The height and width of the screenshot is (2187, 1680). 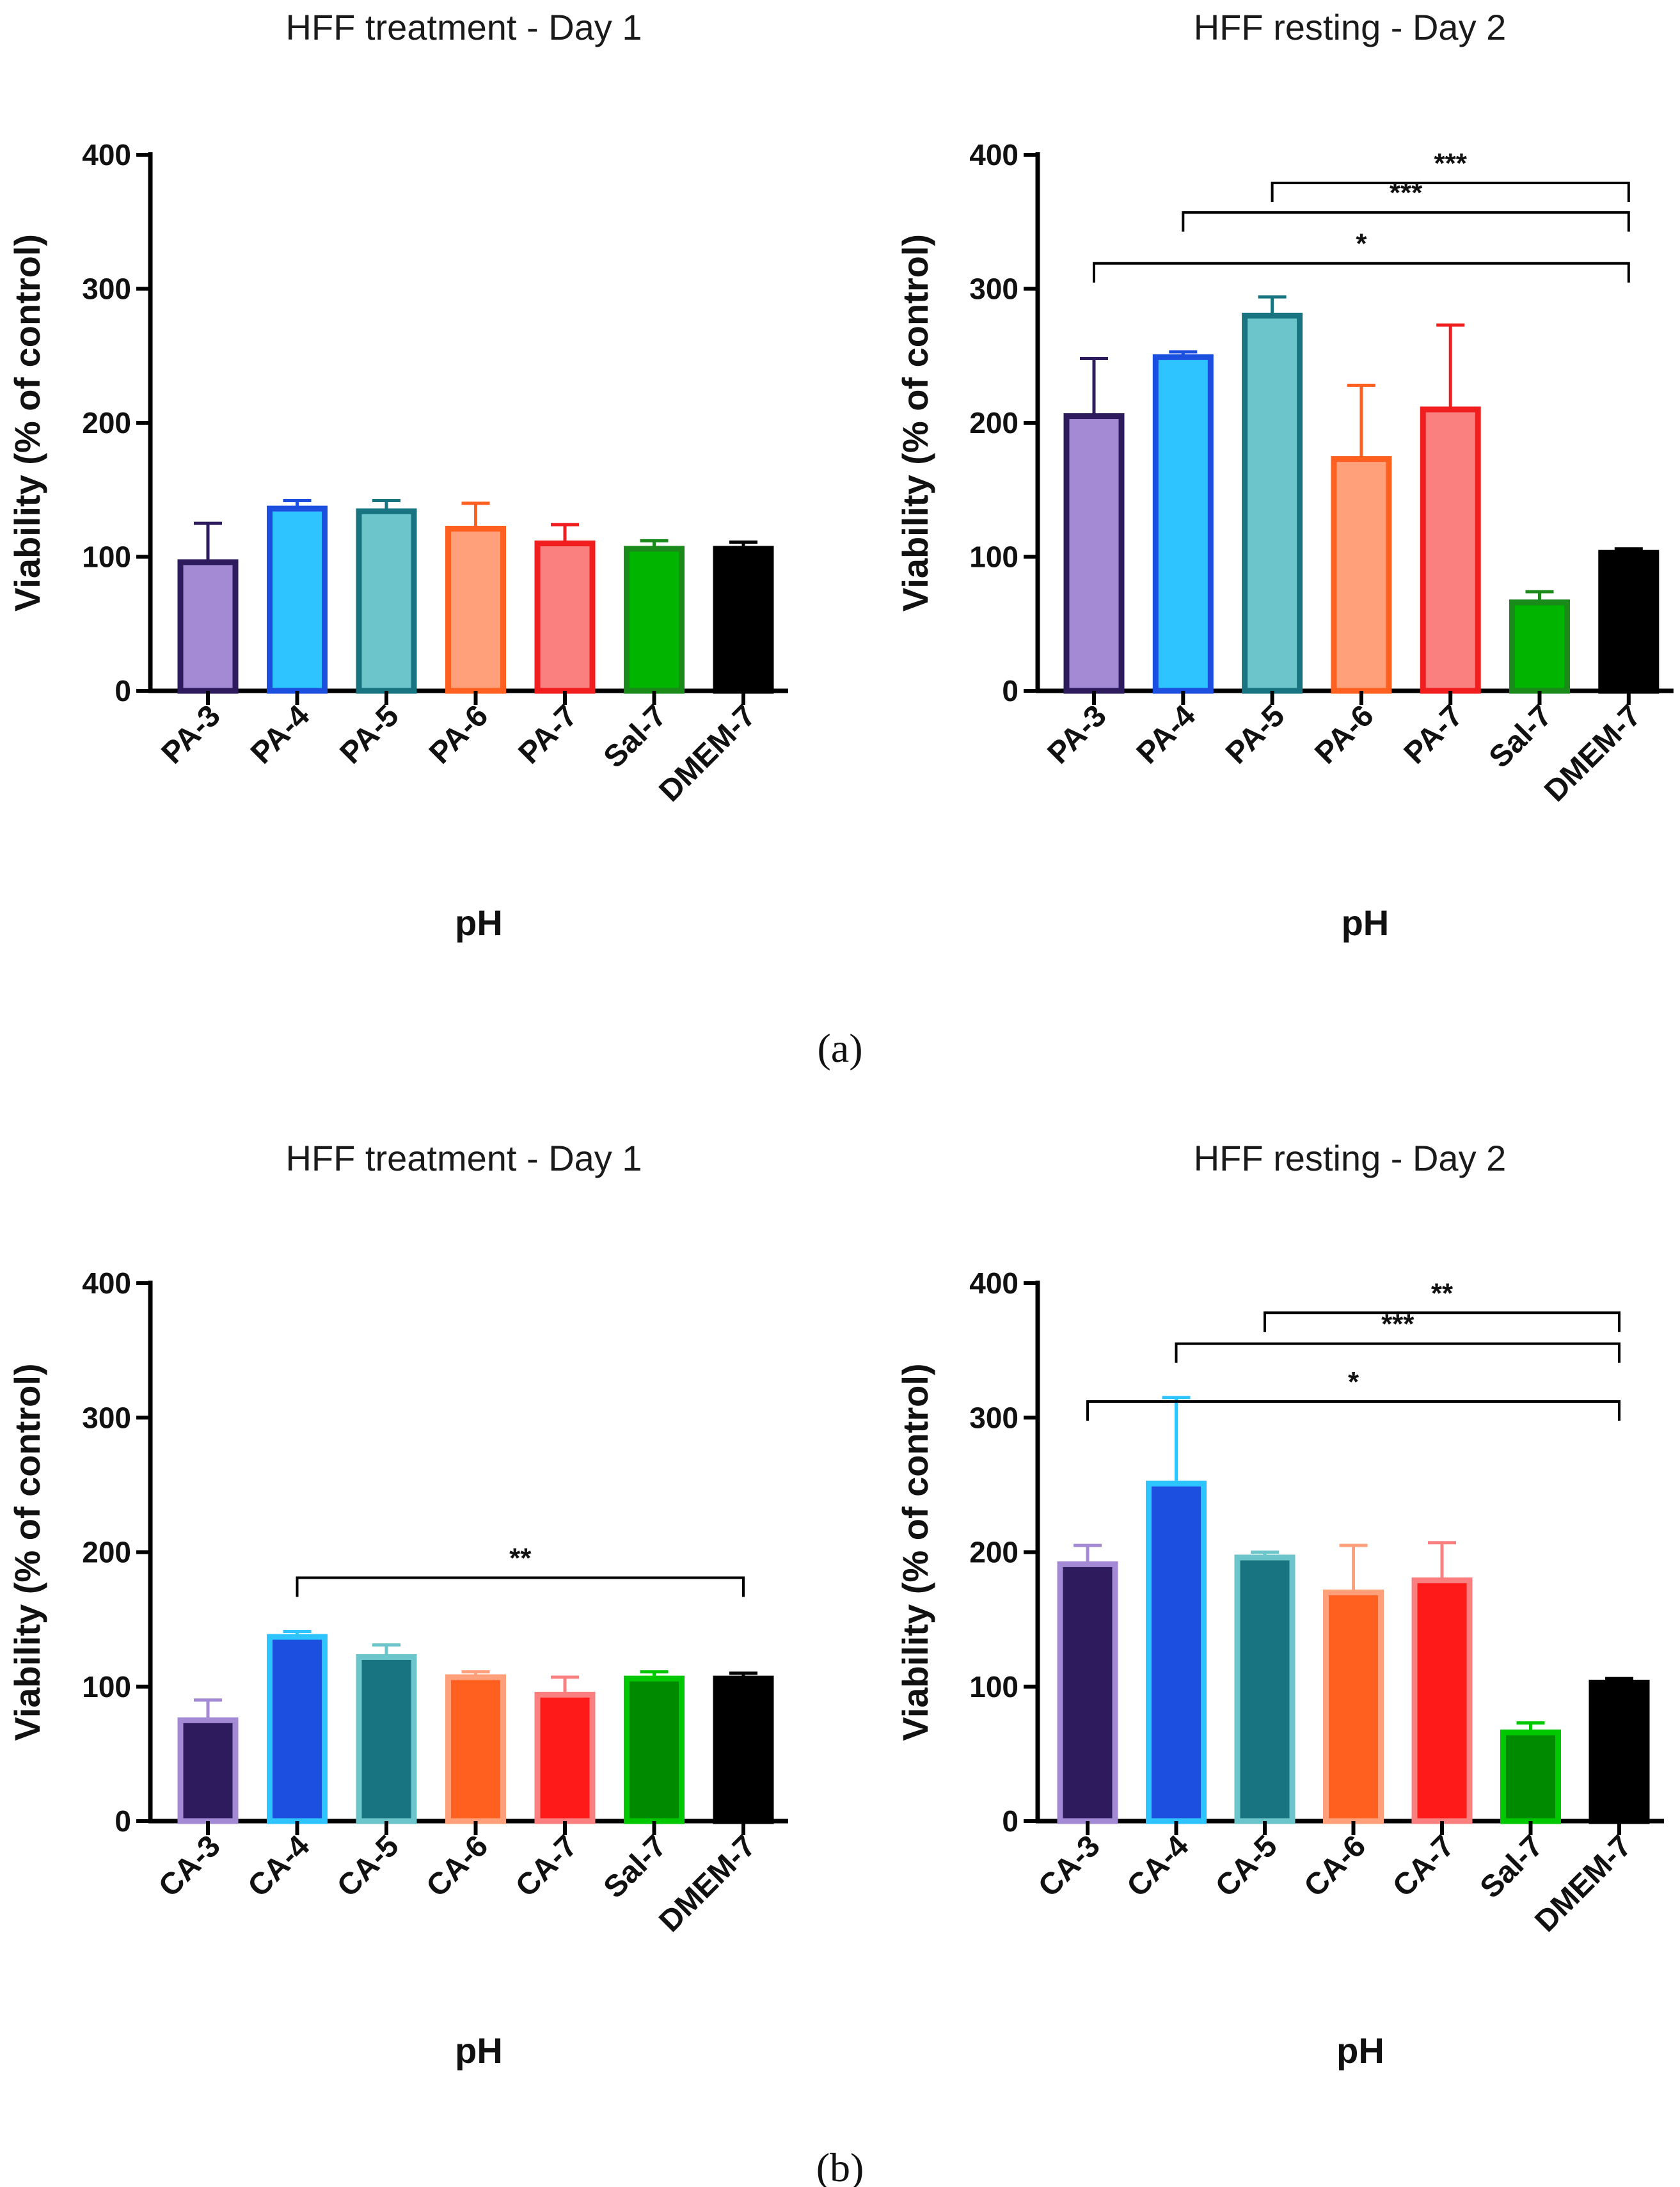 What do you see at coordinates (463, 1158) in the screenshot?
I see `chart-title: HFF treatment - Day 1` at bounding box center [463, 1158].